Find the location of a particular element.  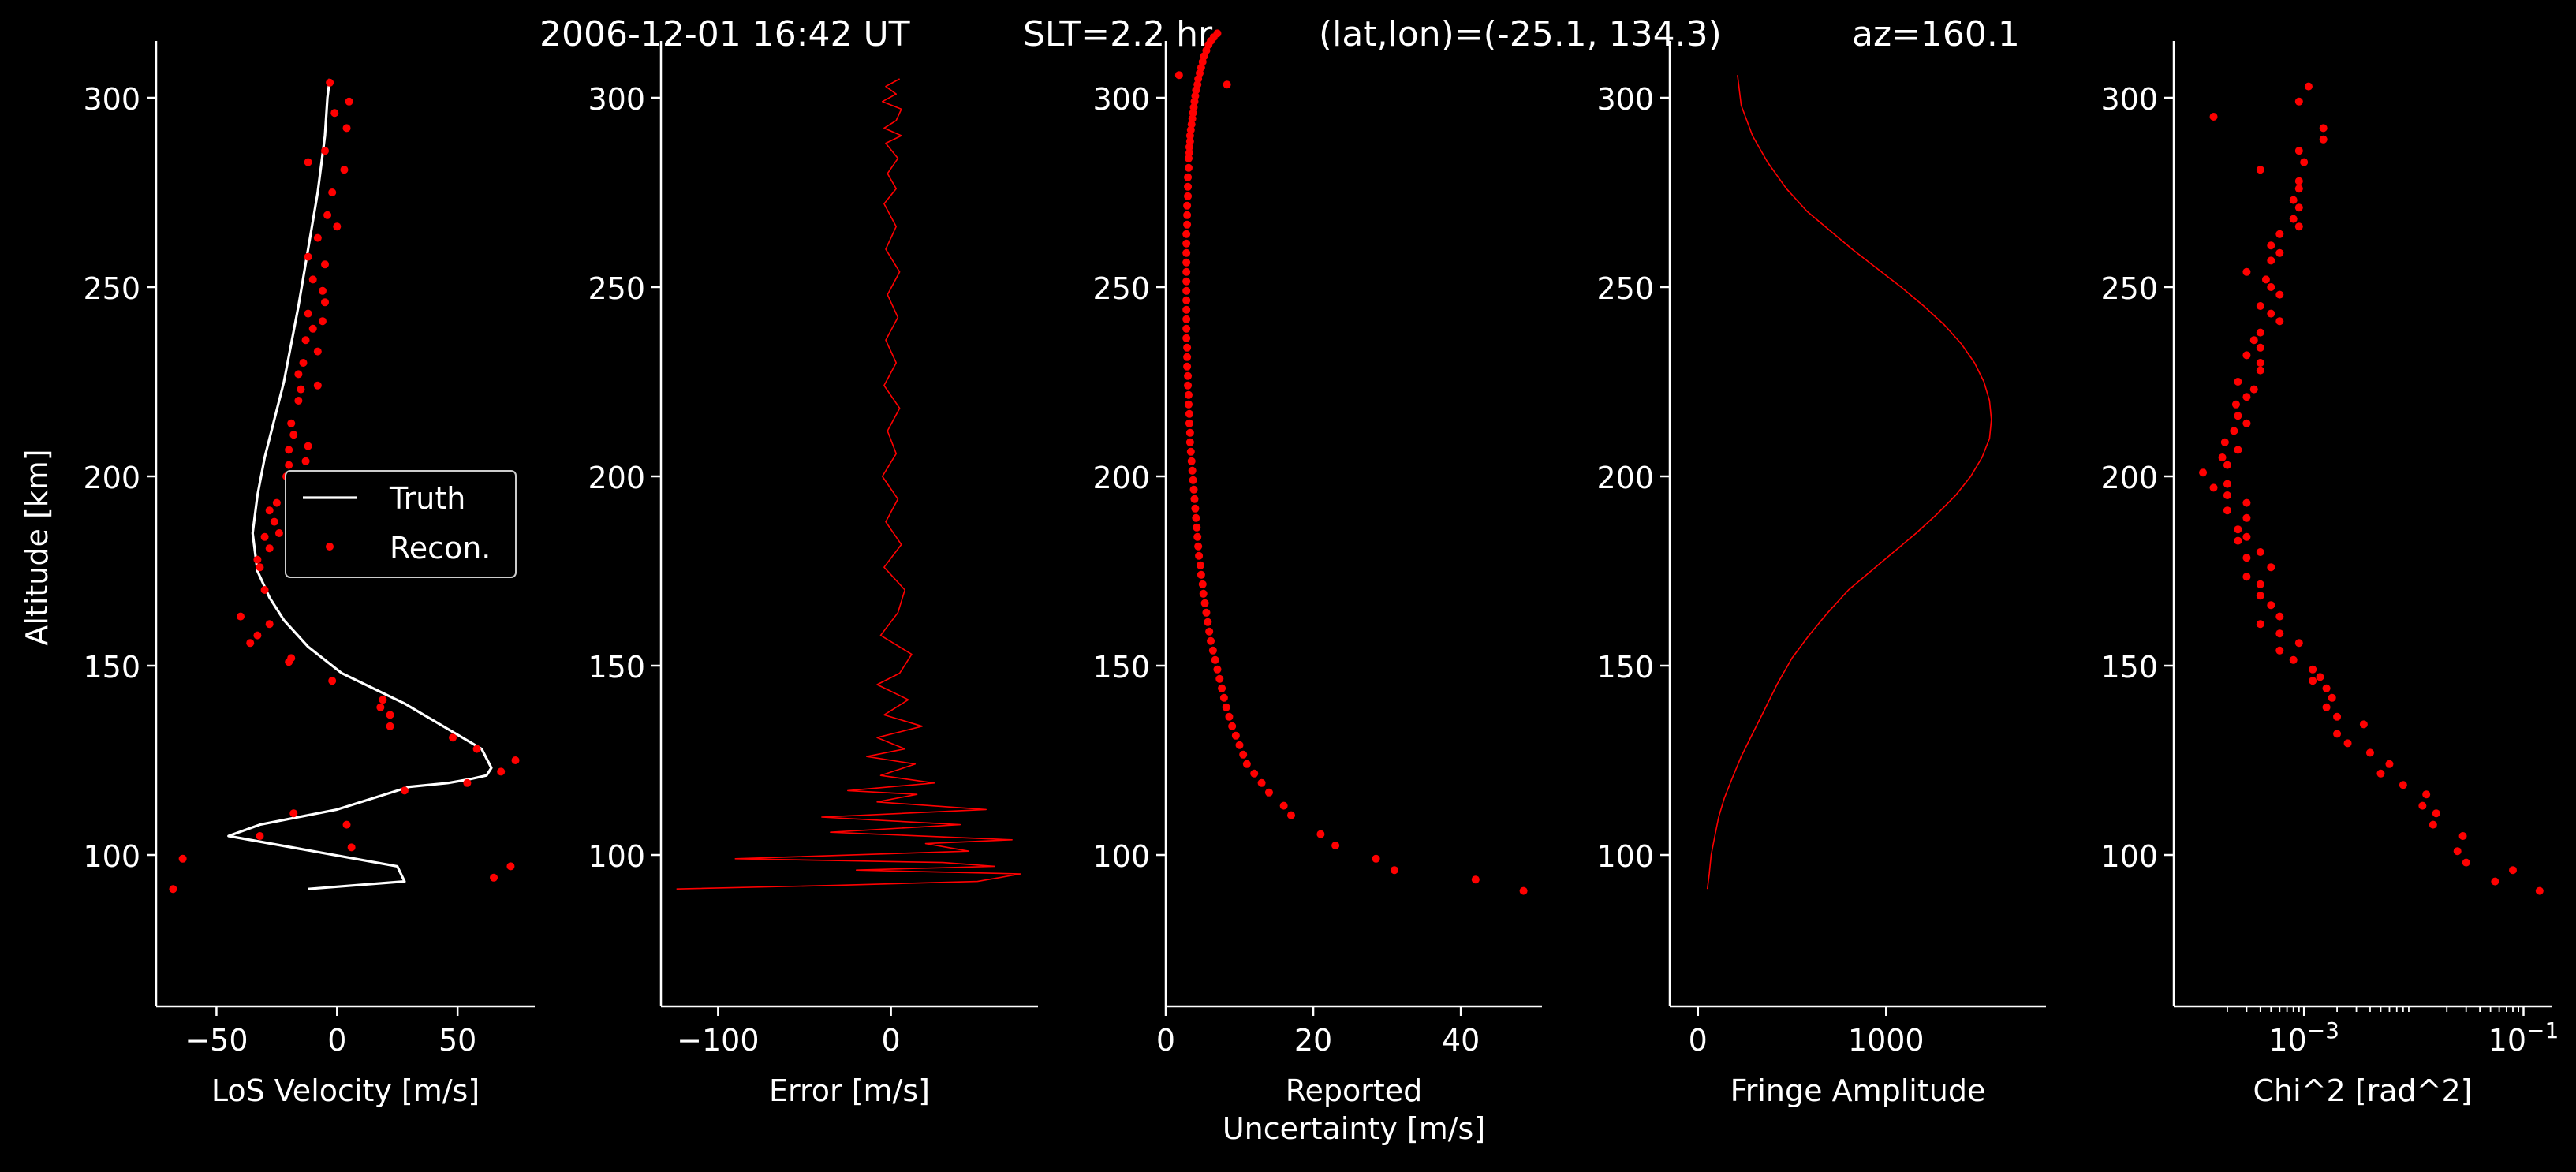

y-tick-label: 150 is located at coordinates (111, 668).